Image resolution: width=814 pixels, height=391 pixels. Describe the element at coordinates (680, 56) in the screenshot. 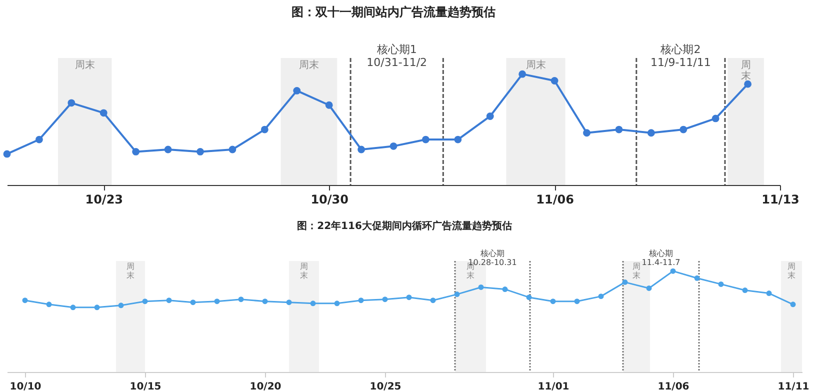

I see `ref-line-label: 核心期2 11/9-11/11` at that location.